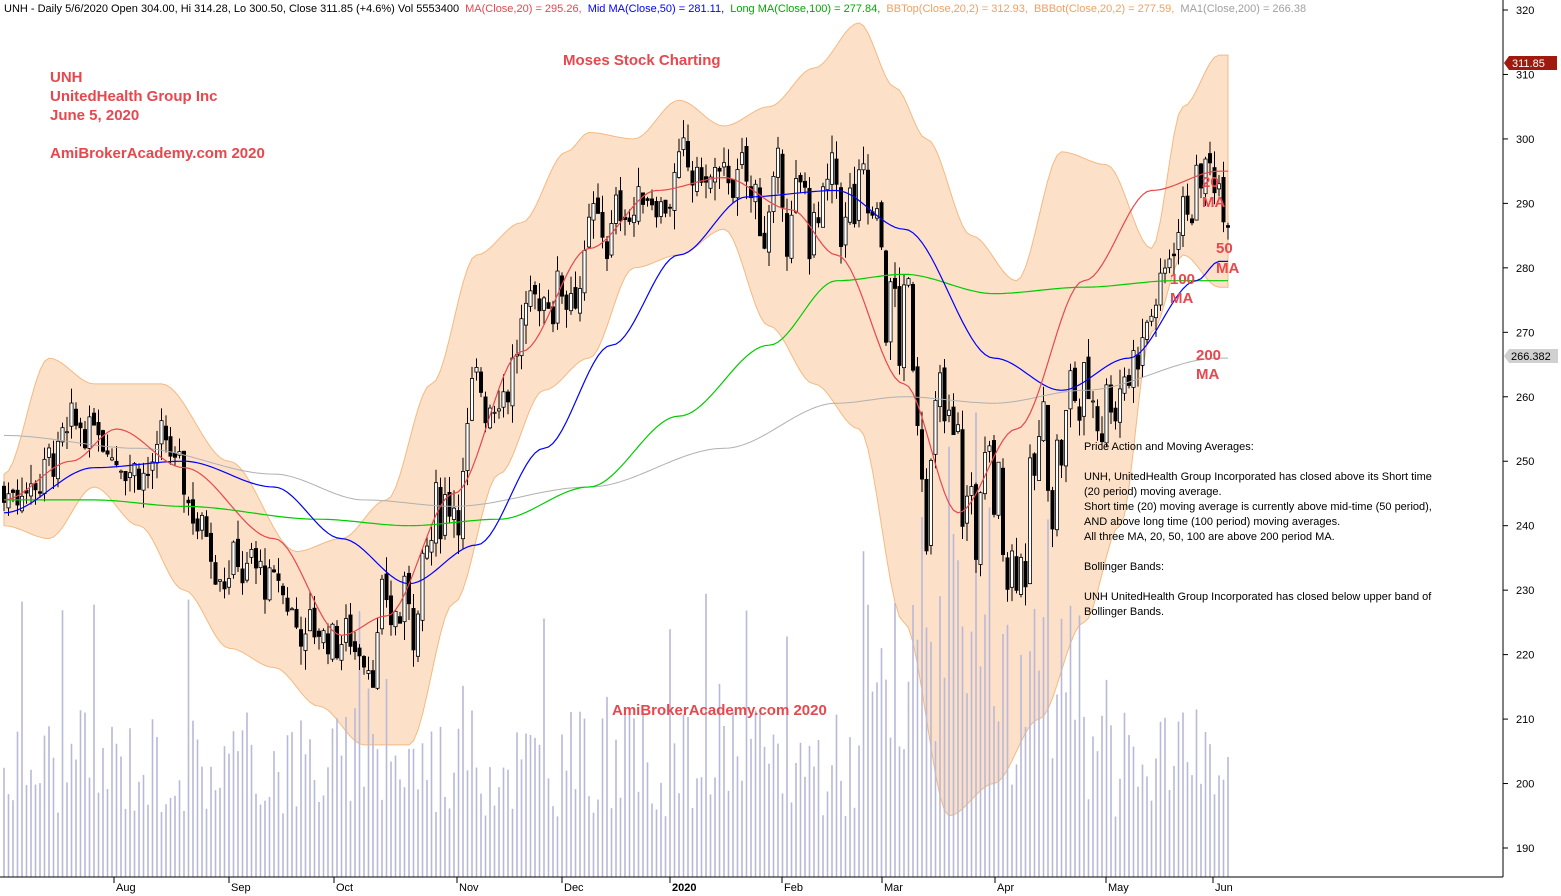 The image size is (1561, 896). Describe the element at coordinates (1531, 356) in the screenshot. I see `ma200-price-tag: 266.382` at that location.